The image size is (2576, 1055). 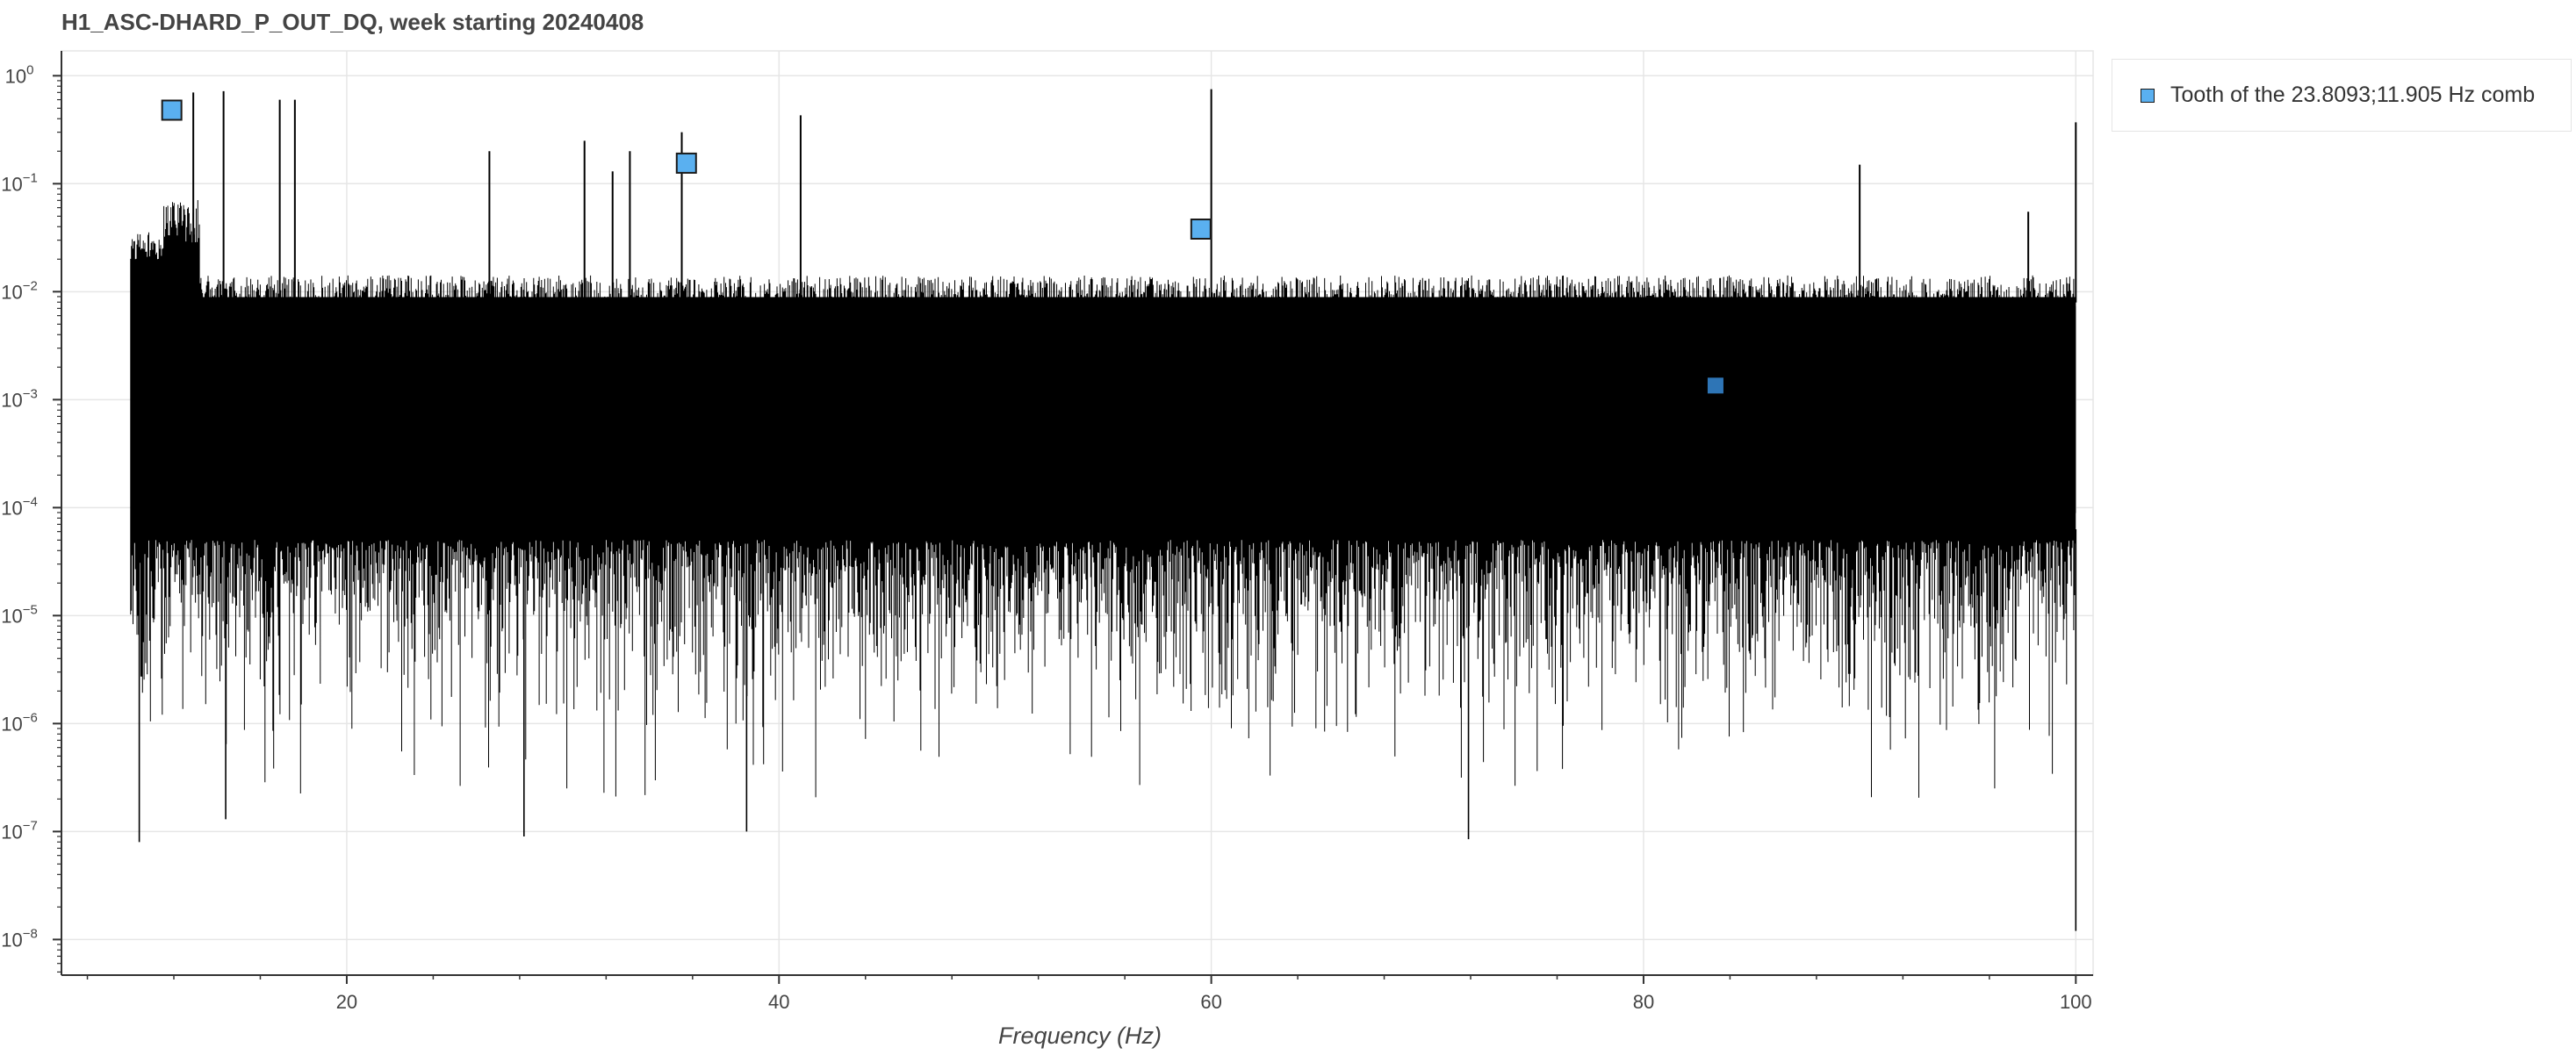 What do you see at coordinates (19, 722) in the screenshot?
I see `y-tick-label: 10⁻⁶` at bounding box center [19, 722].